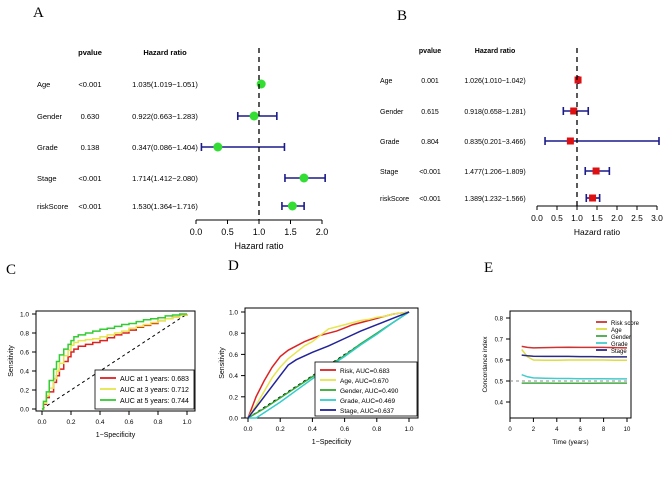  What do you see at coordinates (637, 218) in the screenshot?
I see `forest-b-x-tick-label: 2.5` at bounding box center [637, 218].